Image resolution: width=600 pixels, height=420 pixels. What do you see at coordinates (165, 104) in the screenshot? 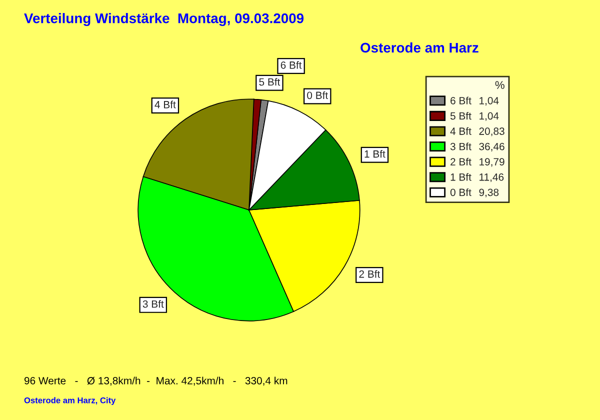
I see `slice-label: 4 Bft` at bounding box center [165, 104].